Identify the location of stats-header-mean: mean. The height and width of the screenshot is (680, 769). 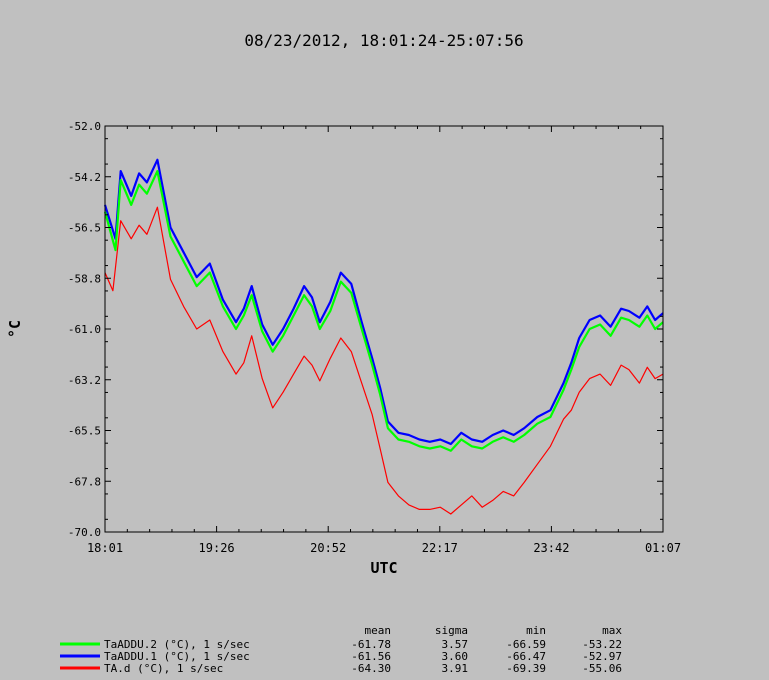
(378, 630).